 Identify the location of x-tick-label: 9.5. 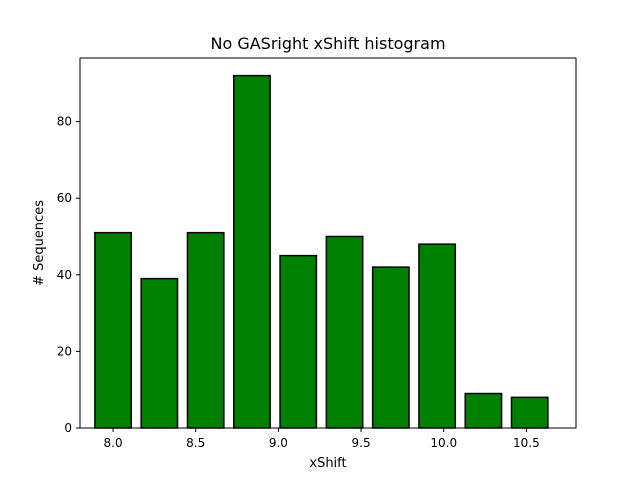
(361, 443).